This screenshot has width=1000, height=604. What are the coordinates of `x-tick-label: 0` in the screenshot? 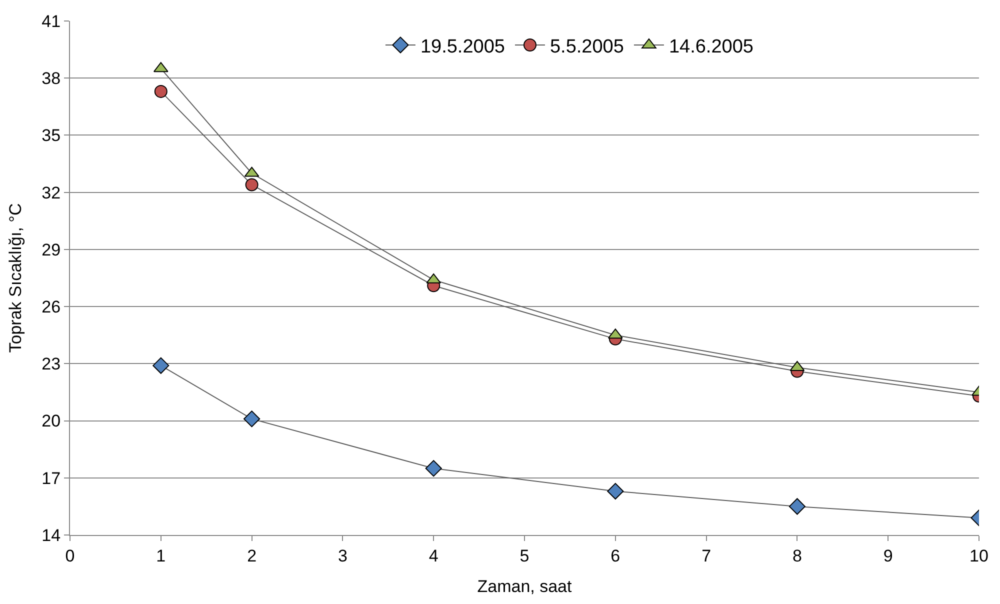 It's located at (70, 556).